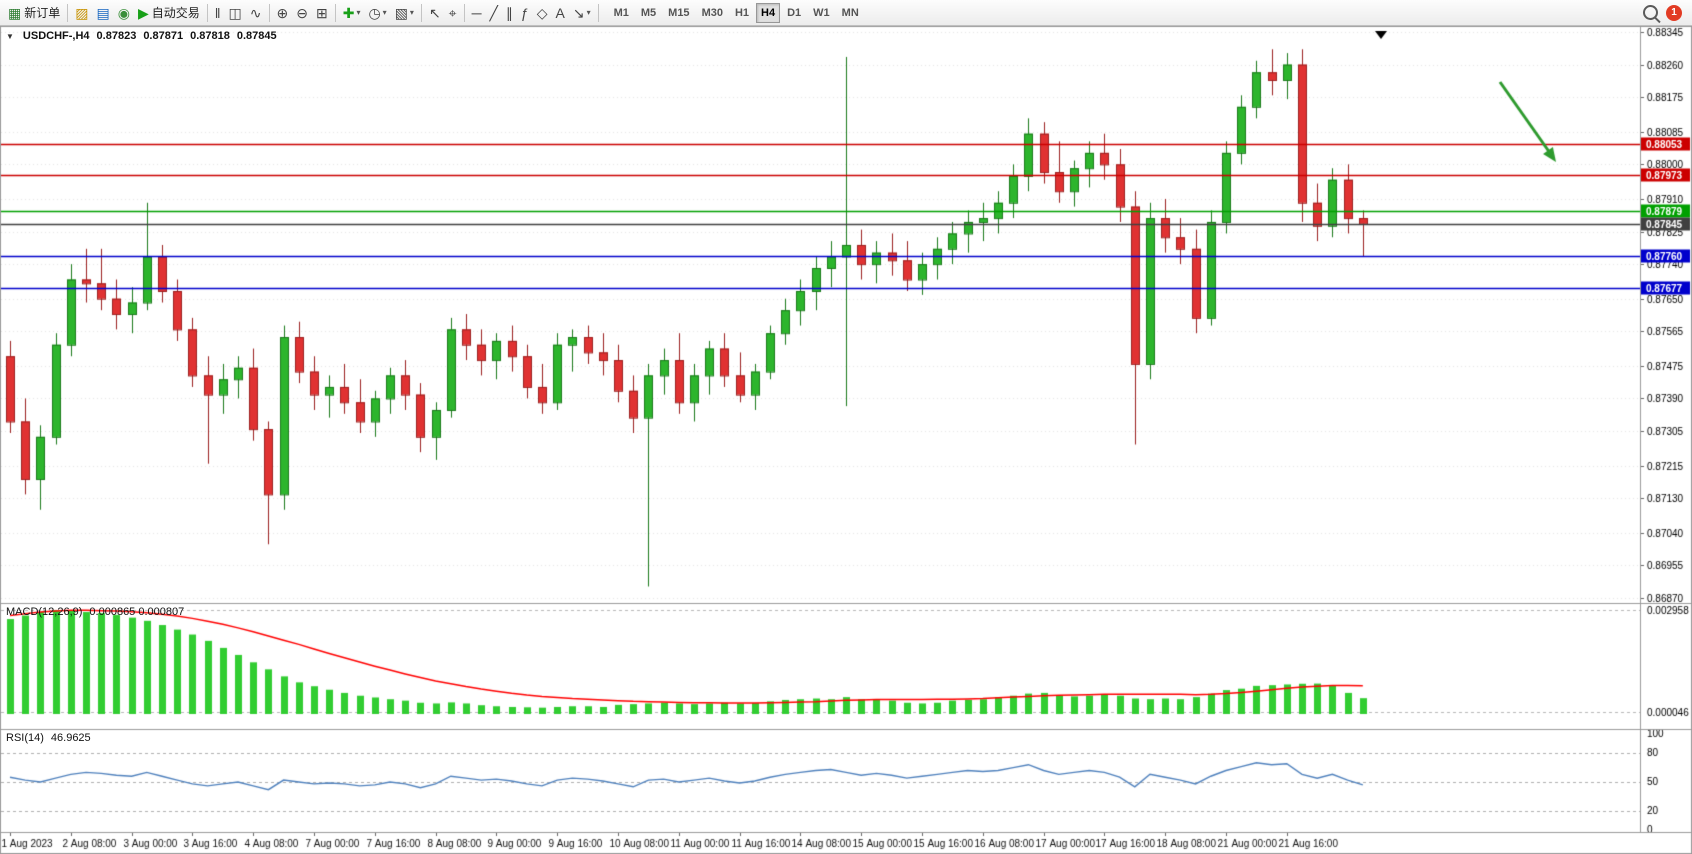 The image size is (1692, 854). Describe the element at coordinates (401, 12) in the screenshot. I see `templates-icon: ▧` at that location.